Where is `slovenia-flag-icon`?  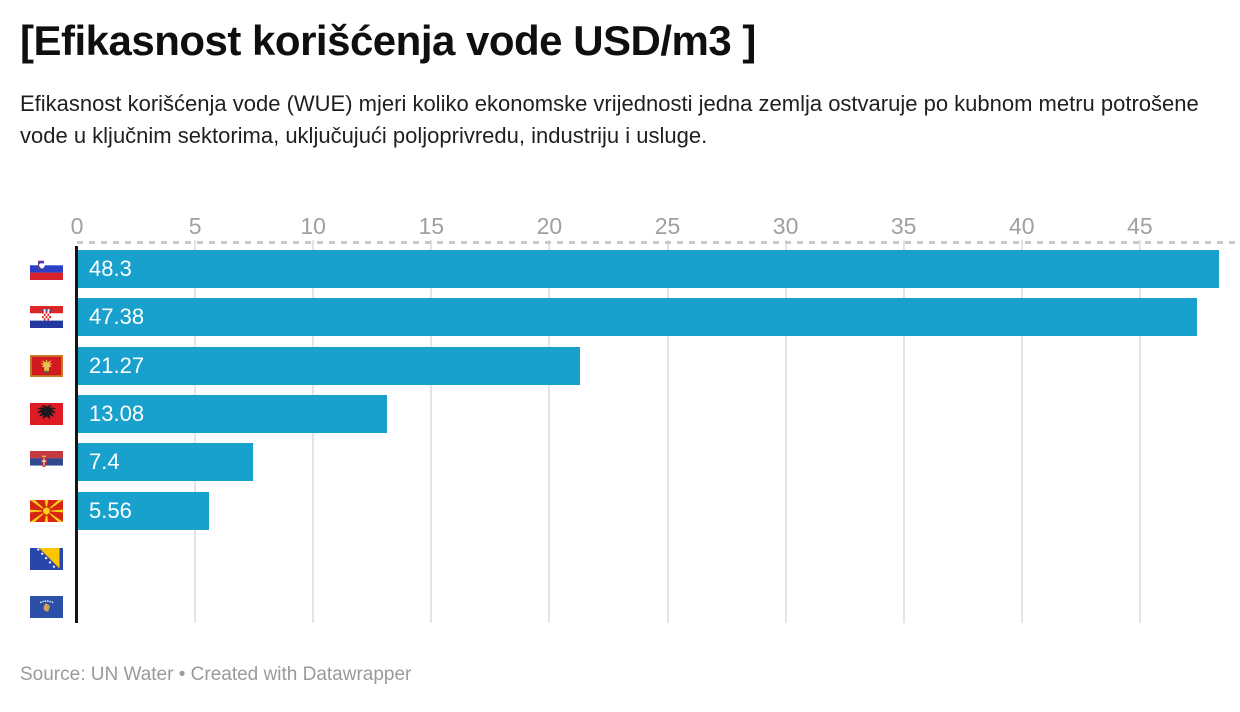 slovenia-flag-icon is located at coordinates (46, 269).